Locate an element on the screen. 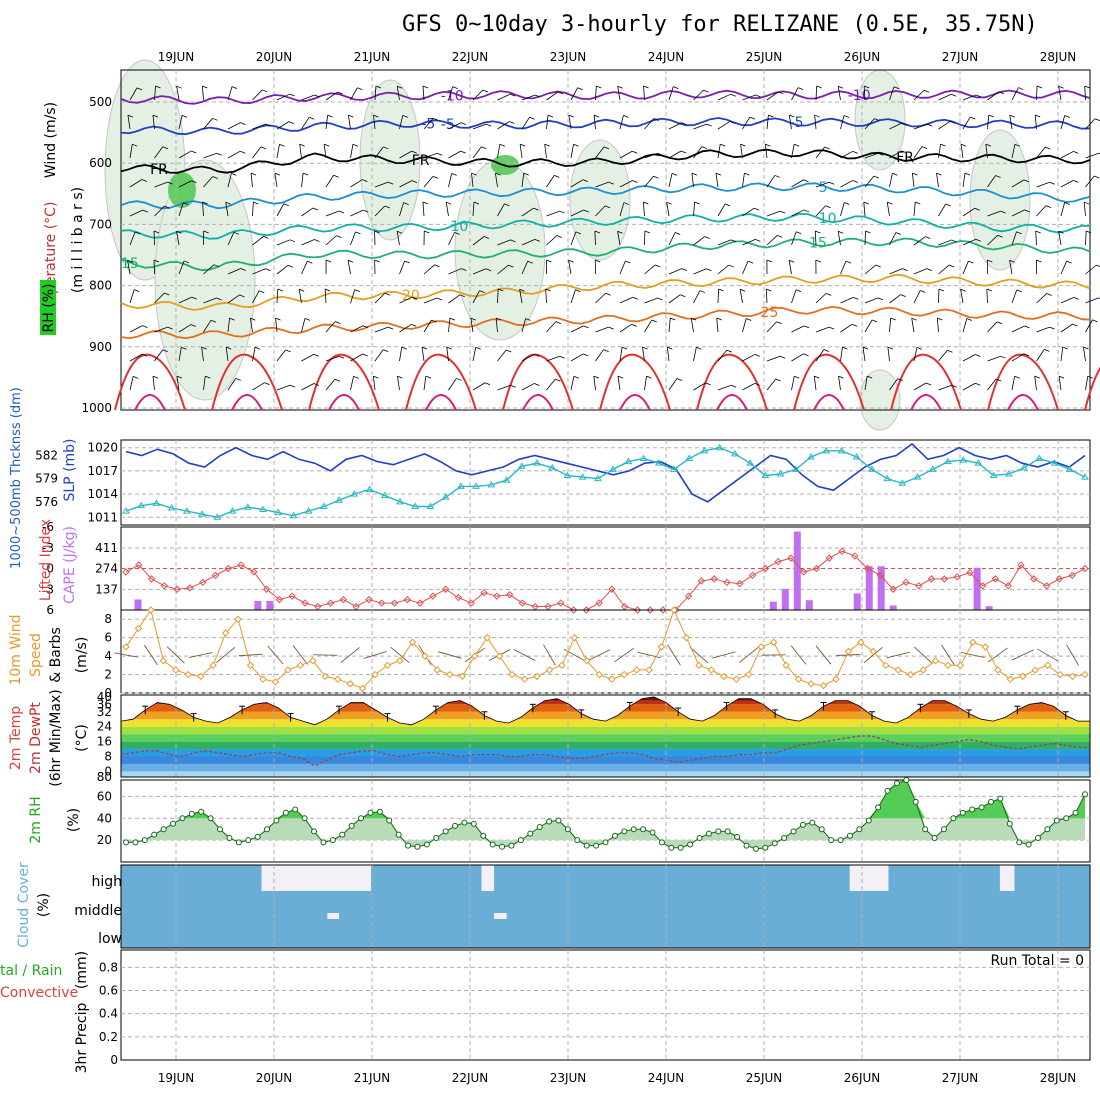  precip-tick: 0.2 is located at coordinates (108, 1037).